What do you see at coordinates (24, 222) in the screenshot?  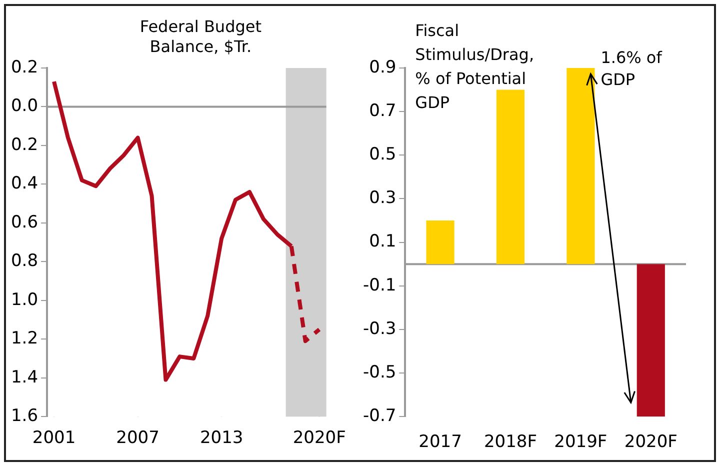 I see `y-tick-label: 0.6` at bounding box center [24, 222].